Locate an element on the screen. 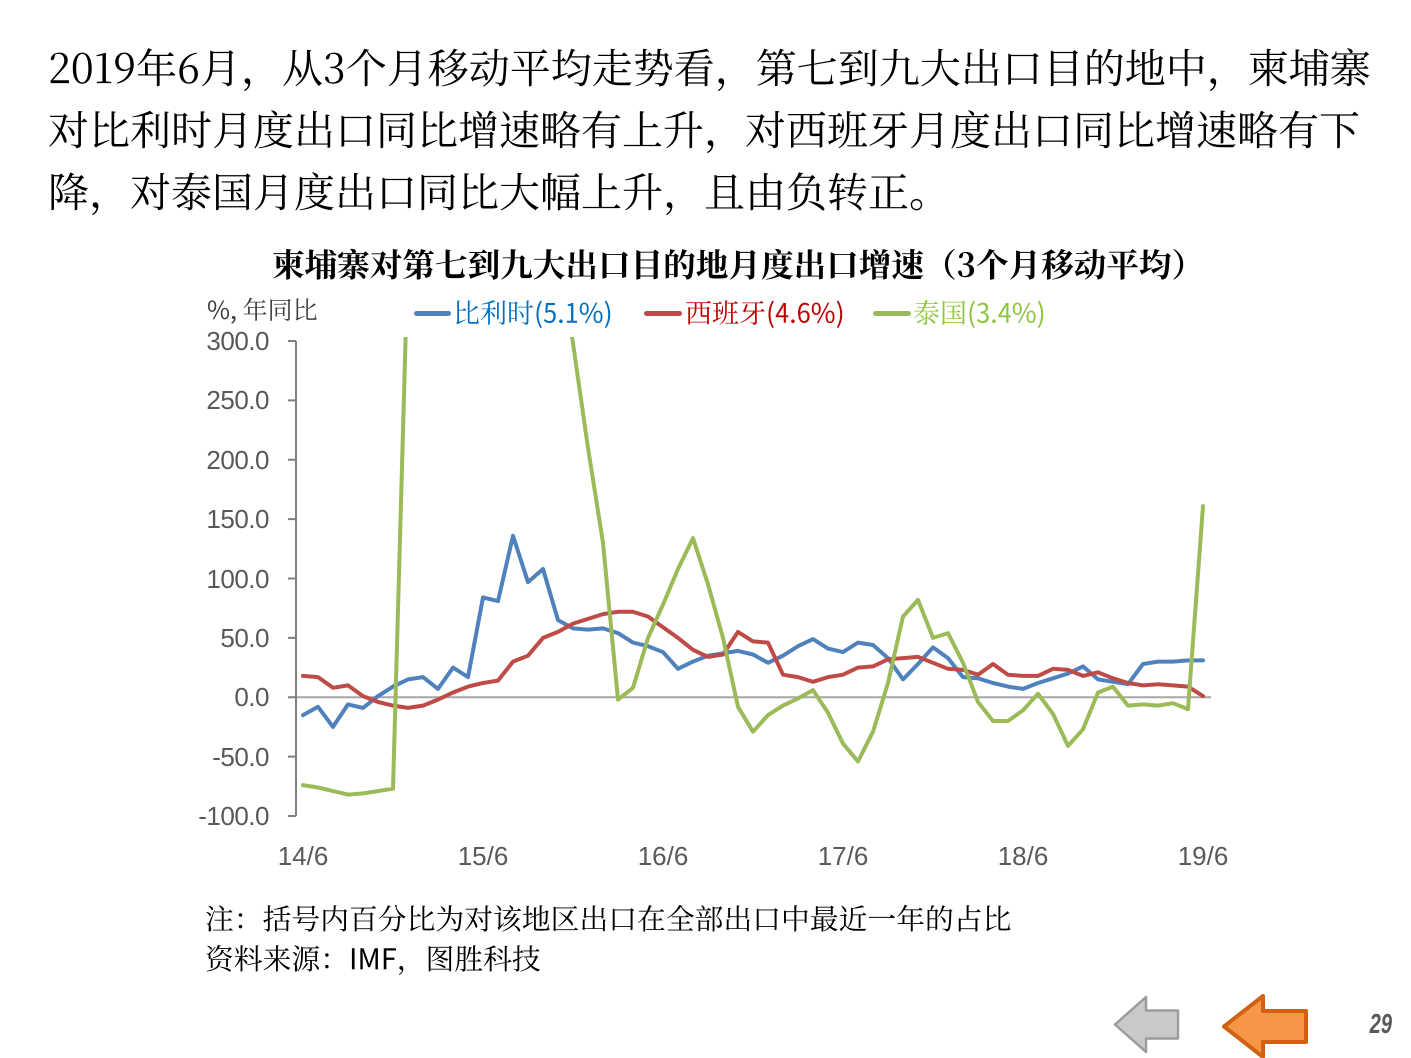 Image resolution: width=1411 pixels, height=1058 pixels. x-tick-label: 19/6 is located at coordinates (1203, 856).